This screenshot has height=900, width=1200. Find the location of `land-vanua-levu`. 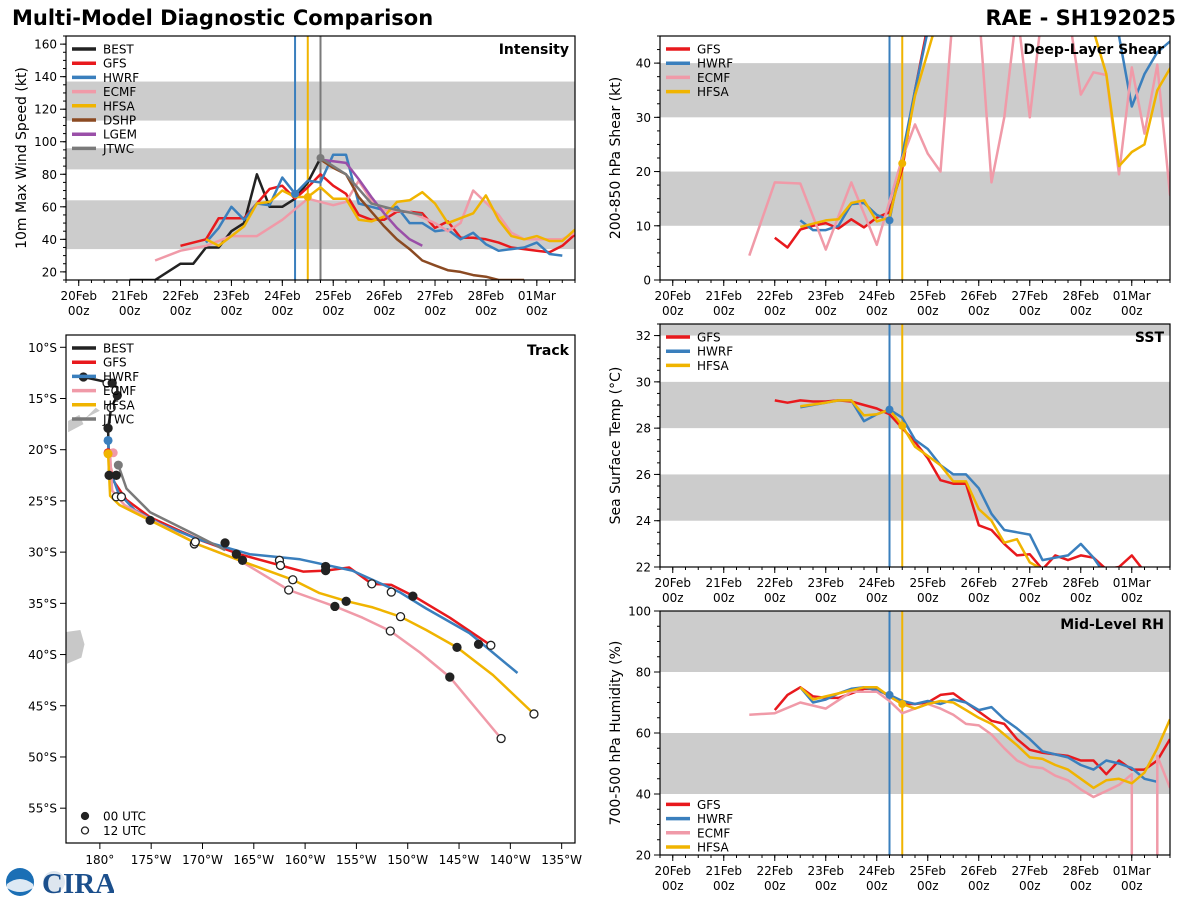

land-vanua-levu is located at coordinates (92, 412).